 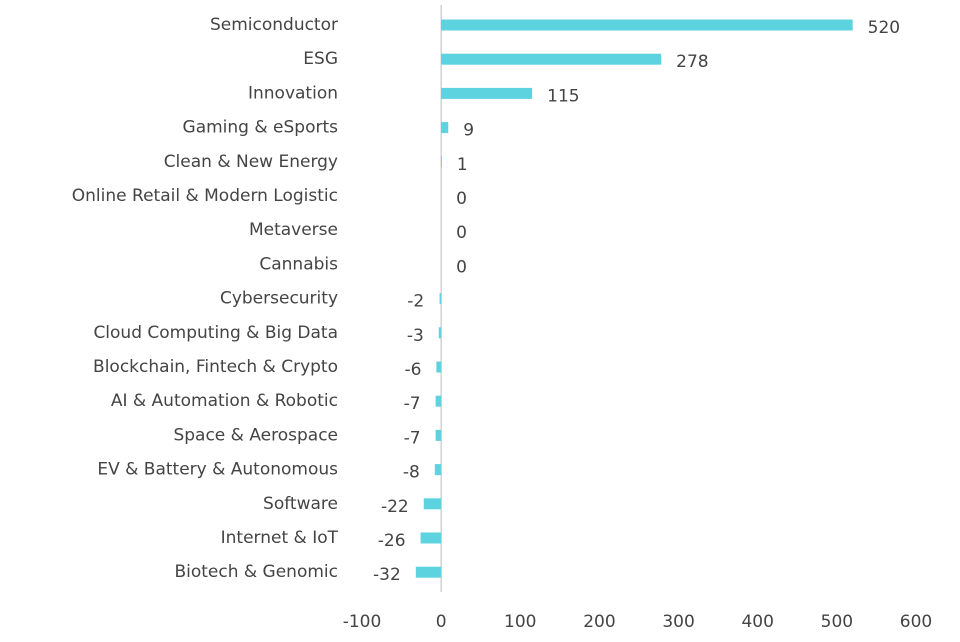 What do you see at coordinates (916, 622) in the screenshot?
I see `x-tick-label: 600` at bounding box center [916, 622].